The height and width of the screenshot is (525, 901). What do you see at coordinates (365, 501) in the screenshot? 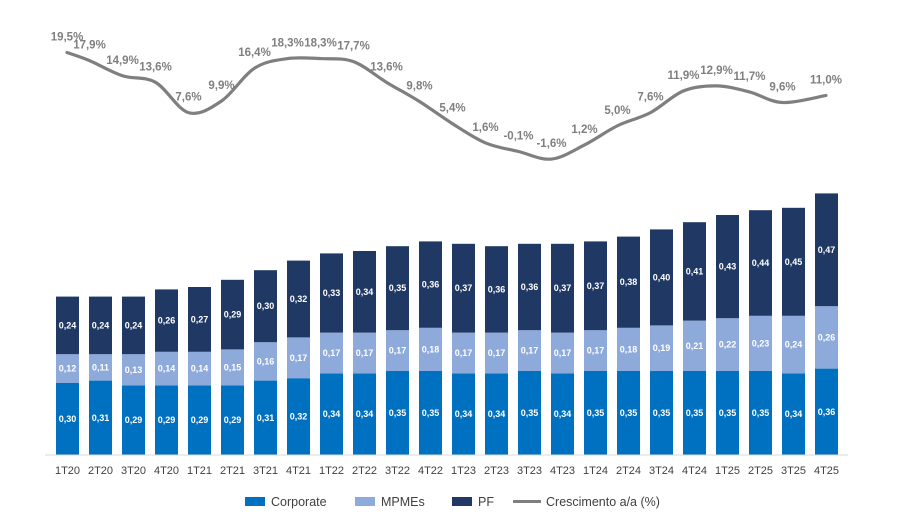
I see `legend-swatch-mpmes` at bounding box center [365, 501].